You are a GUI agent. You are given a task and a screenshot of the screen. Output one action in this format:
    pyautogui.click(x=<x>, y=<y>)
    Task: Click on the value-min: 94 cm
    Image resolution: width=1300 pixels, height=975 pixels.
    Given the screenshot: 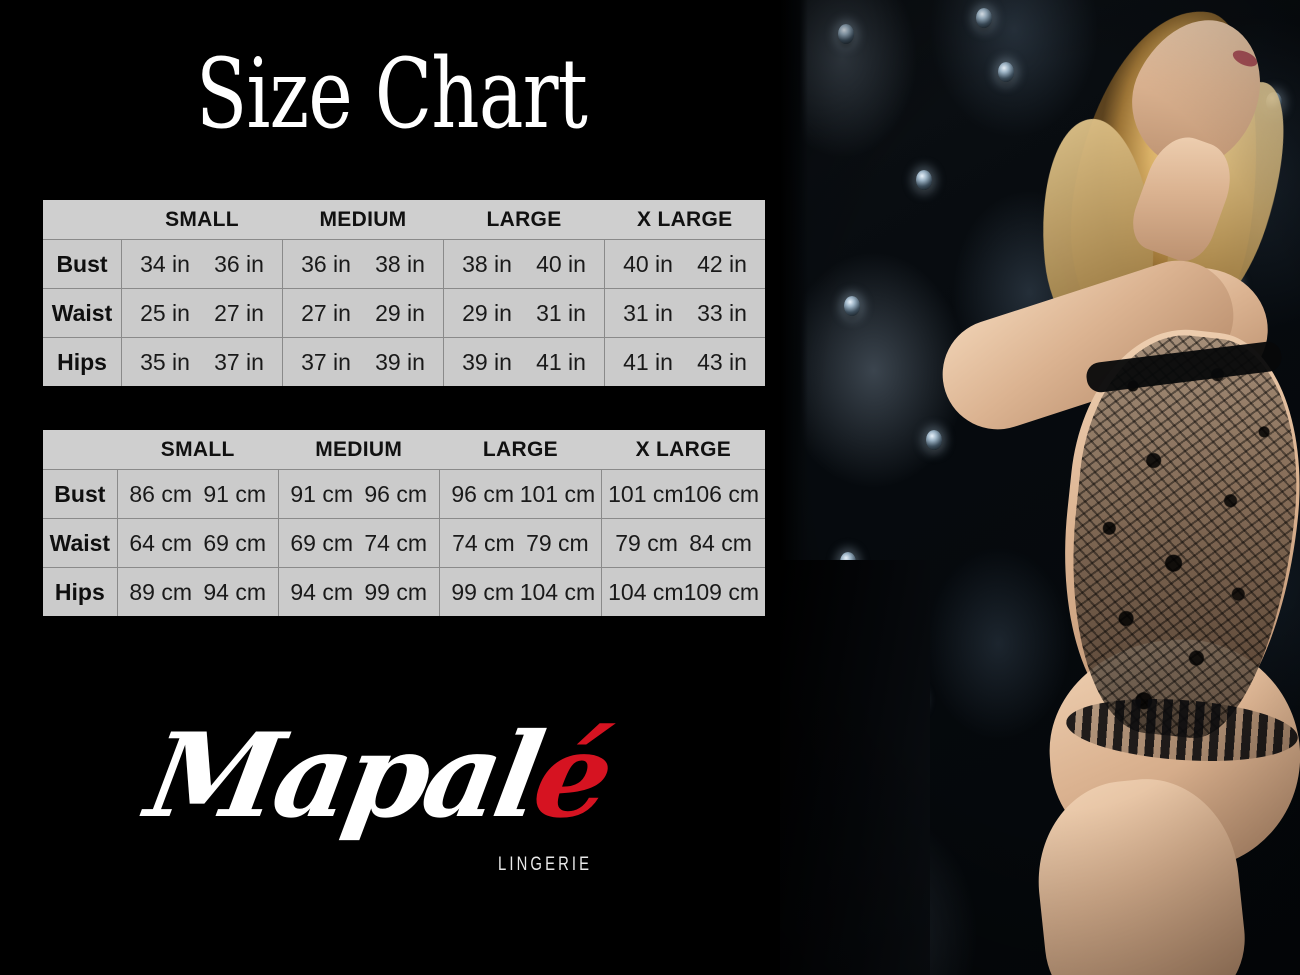 What is the action you would take?
    pyautogui.click(x=321, y=591)
    